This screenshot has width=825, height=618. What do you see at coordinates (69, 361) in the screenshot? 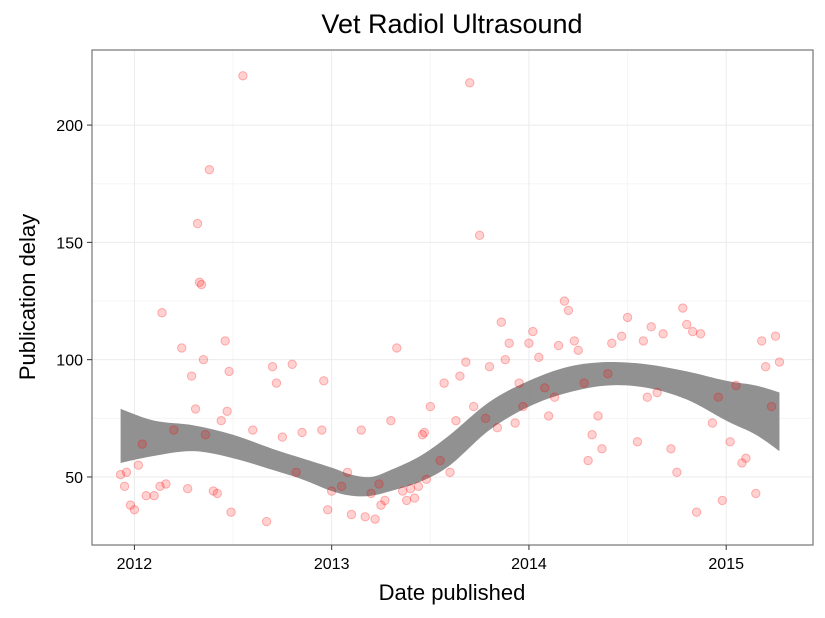
I see `y-tick-label: 100` at bounding box center [69, 361].